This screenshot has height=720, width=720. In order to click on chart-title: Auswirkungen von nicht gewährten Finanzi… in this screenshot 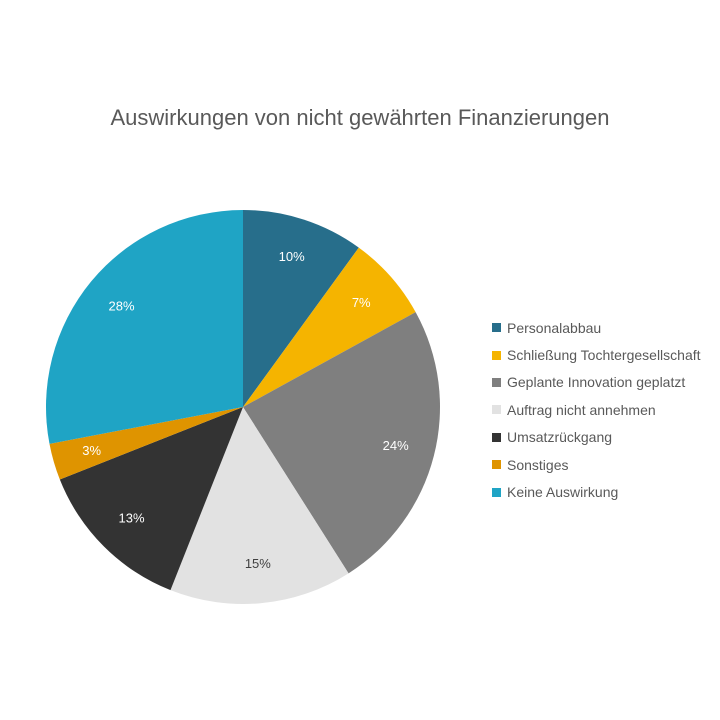, I will do `click(360, 117)`.